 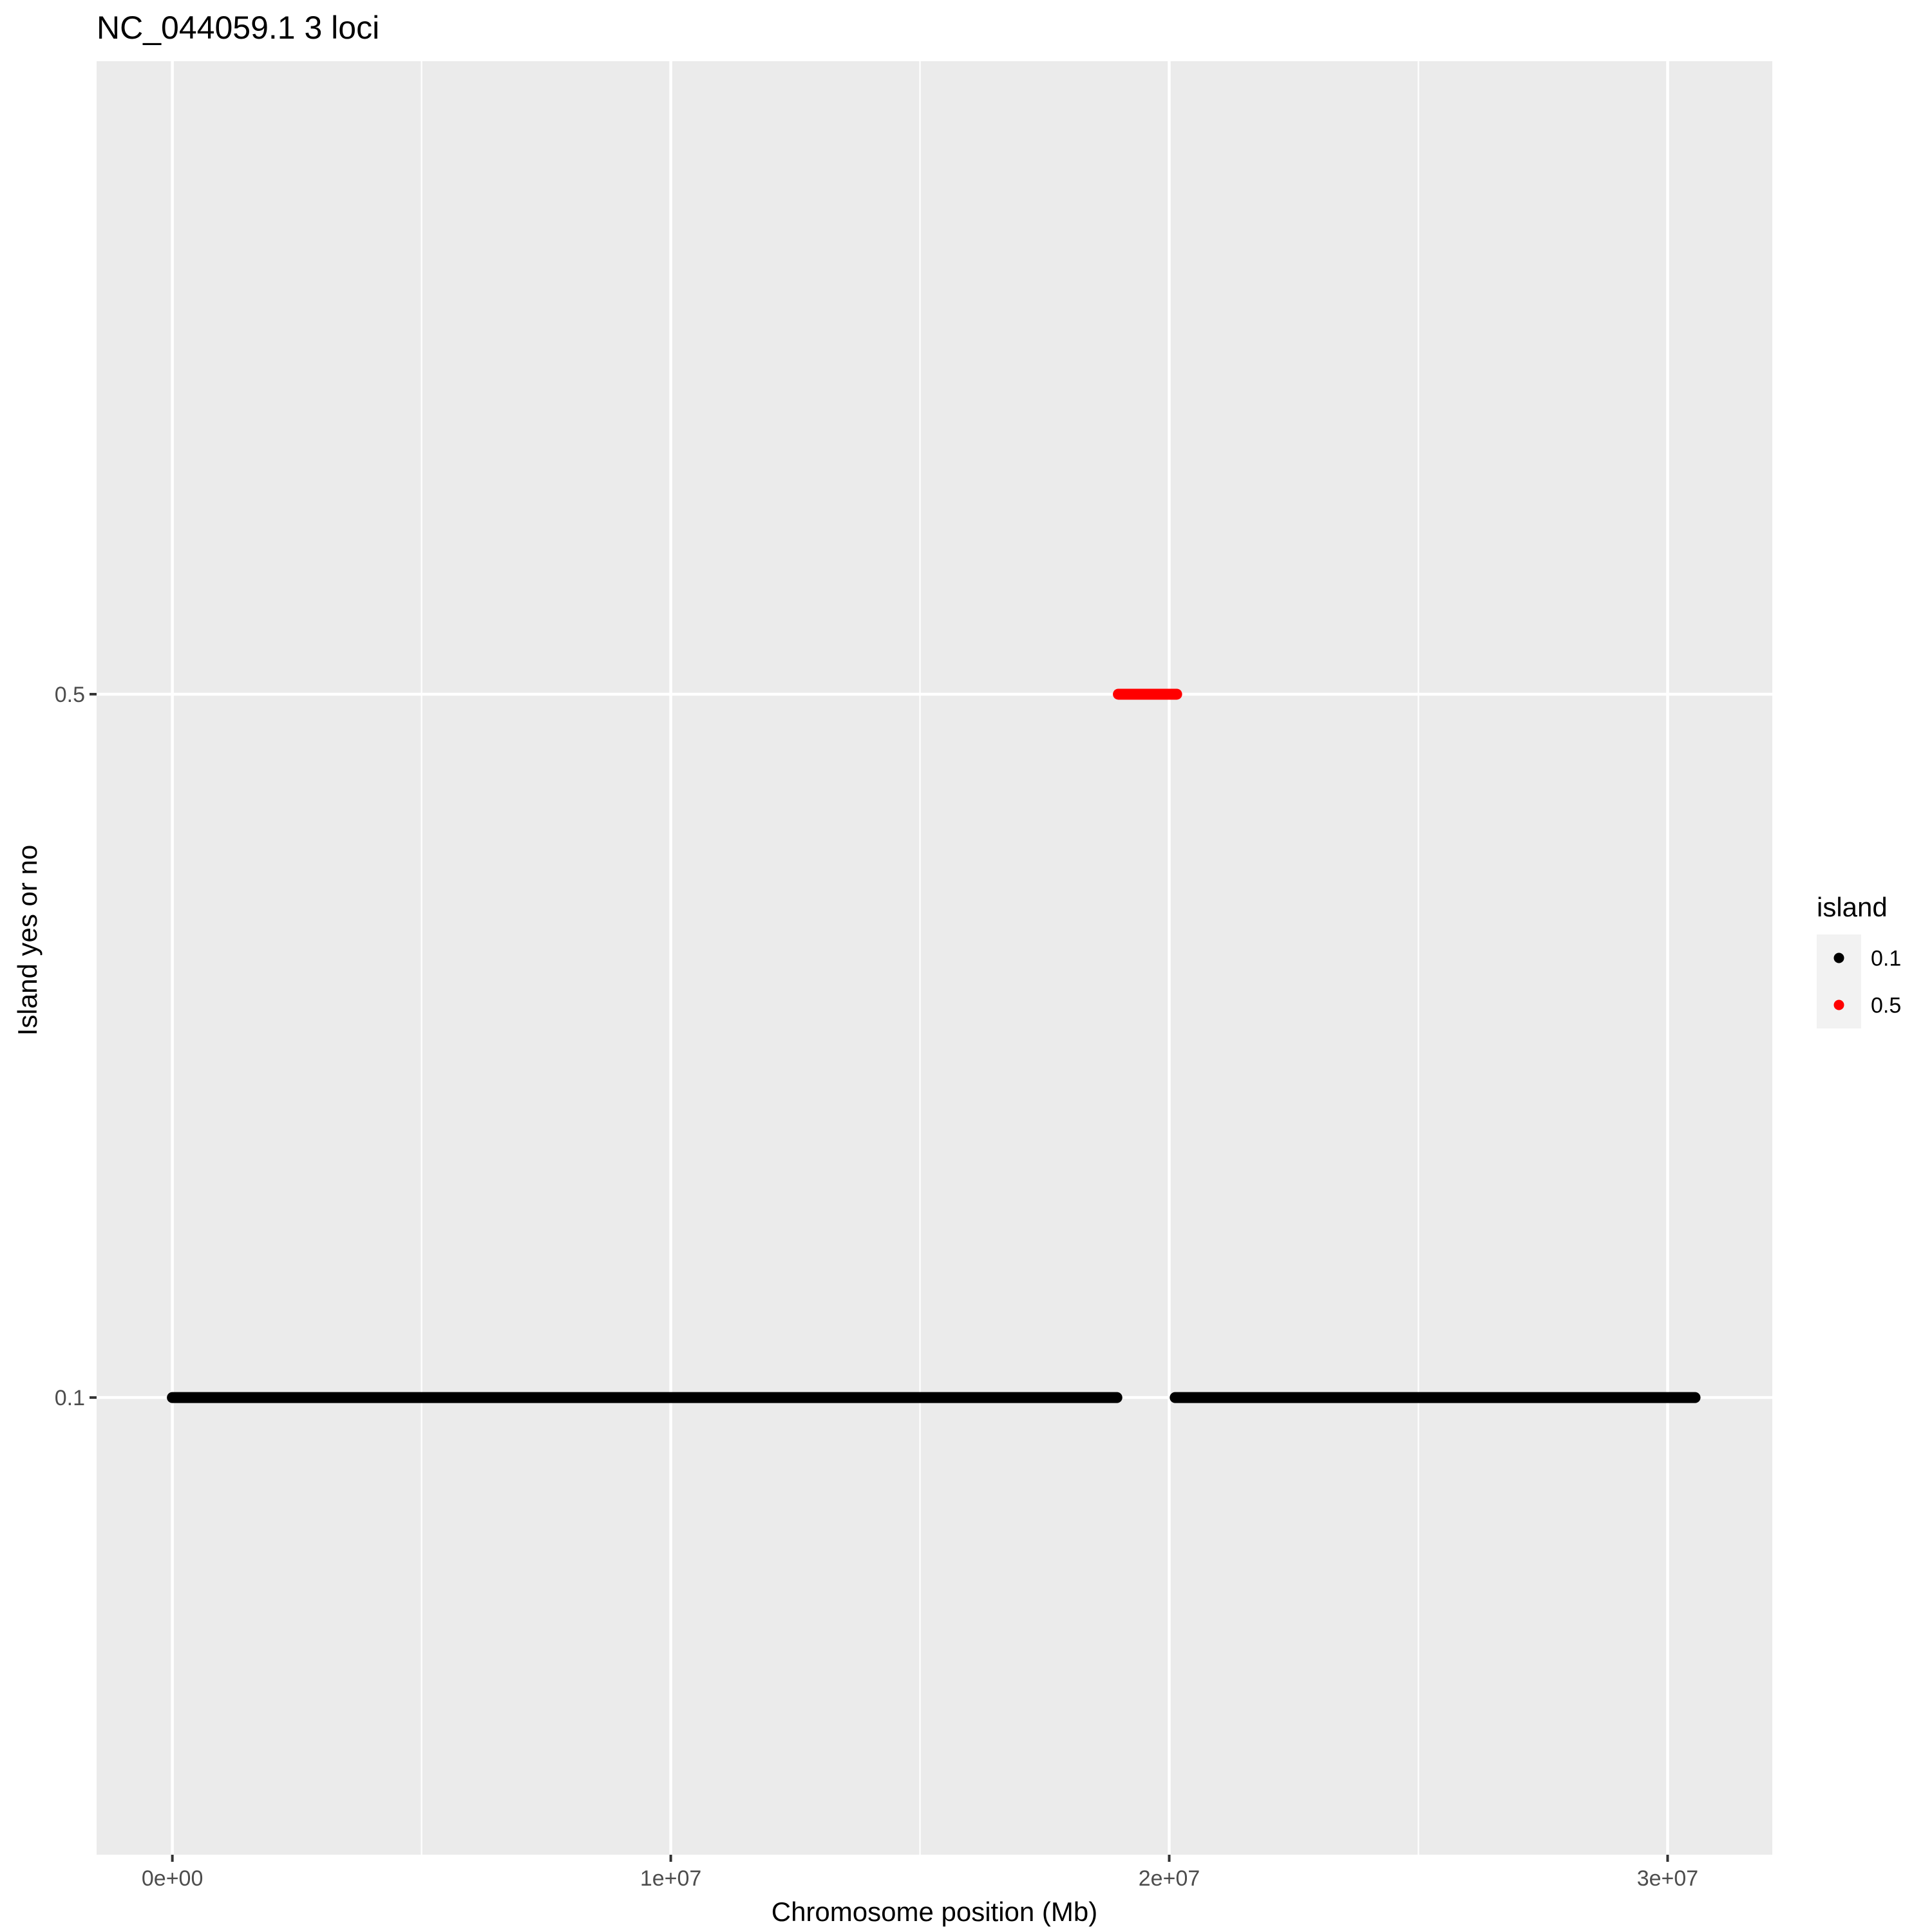 What do you see at coordinates (1853, 907) in the screenshot?
I see `legend-title: island` at bounding box center [1853, 907].